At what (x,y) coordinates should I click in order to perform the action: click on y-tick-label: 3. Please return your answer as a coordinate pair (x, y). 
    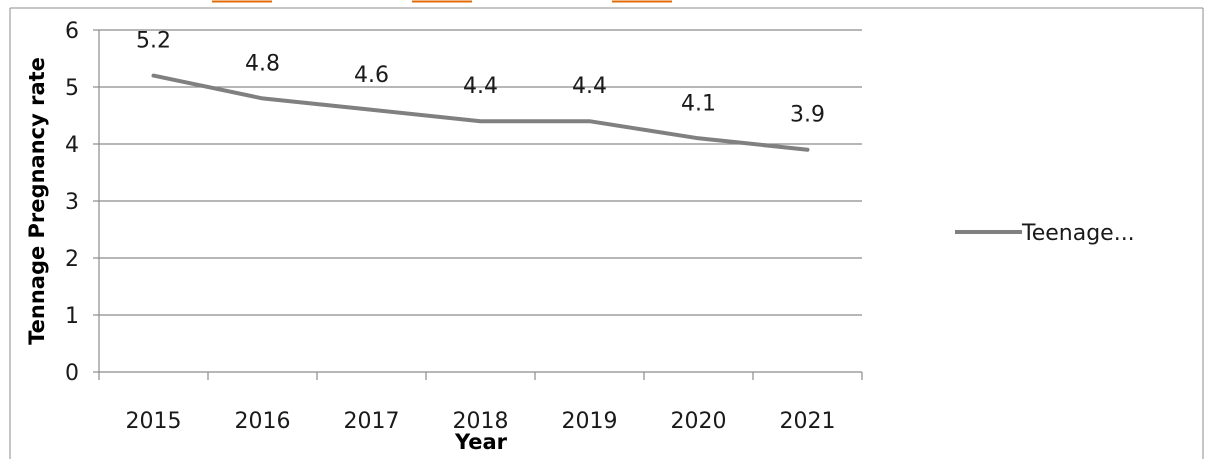
    Looking at the image, I should click on (72, 202).